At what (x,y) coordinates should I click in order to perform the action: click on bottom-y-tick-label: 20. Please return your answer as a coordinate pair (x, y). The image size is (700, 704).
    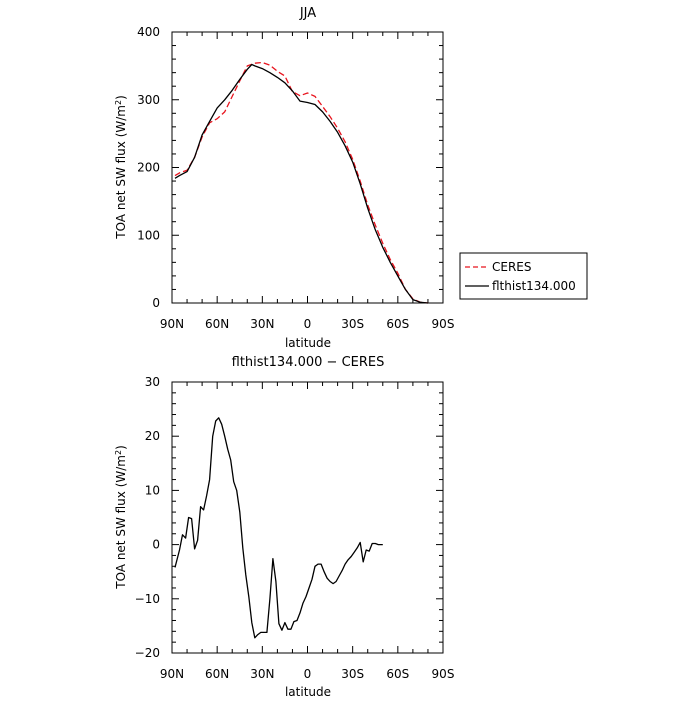
    Looking at the image, I should click on (152, 436).